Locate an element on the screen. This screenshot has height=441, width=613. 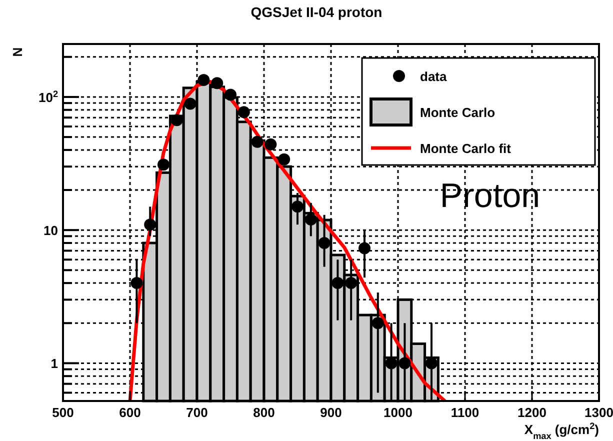
legend-label: data is located at coordinates (434, 76).